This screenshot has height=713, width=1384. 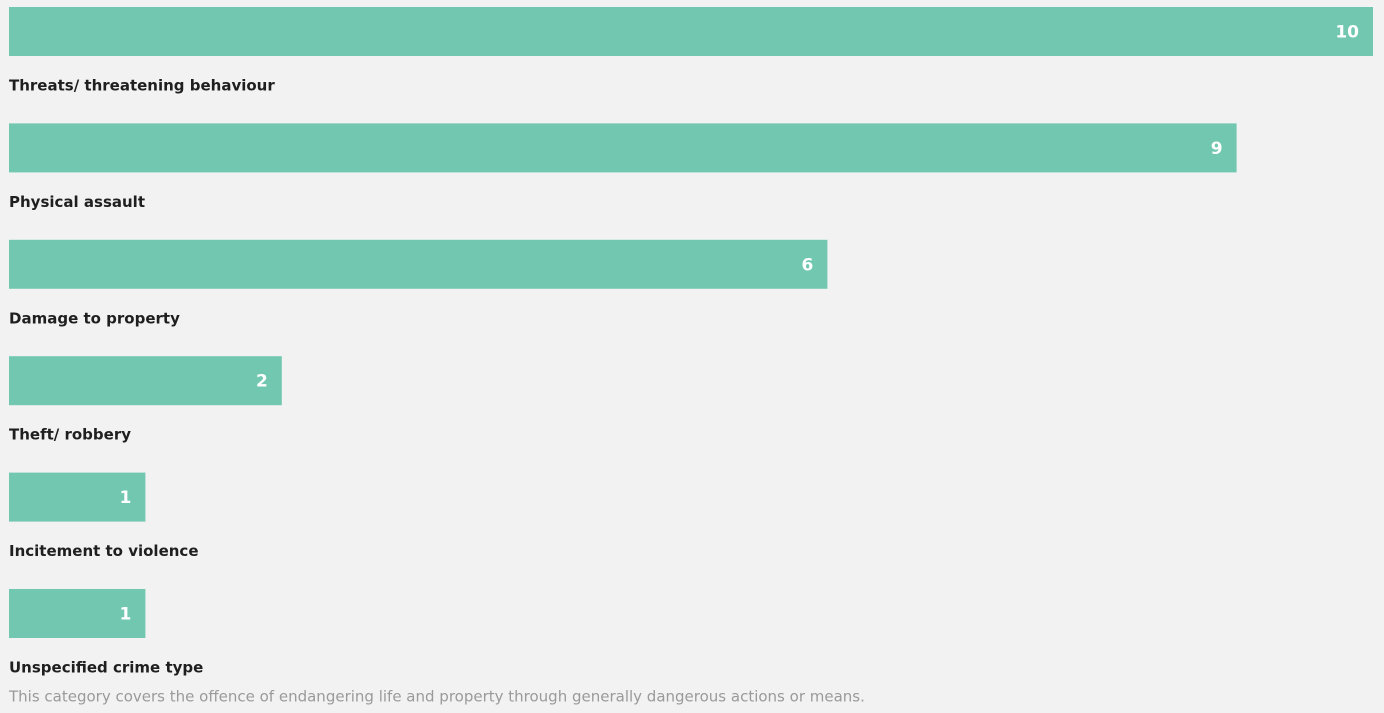 I want to click on value-label: 9, so click(x=1217, y=149).